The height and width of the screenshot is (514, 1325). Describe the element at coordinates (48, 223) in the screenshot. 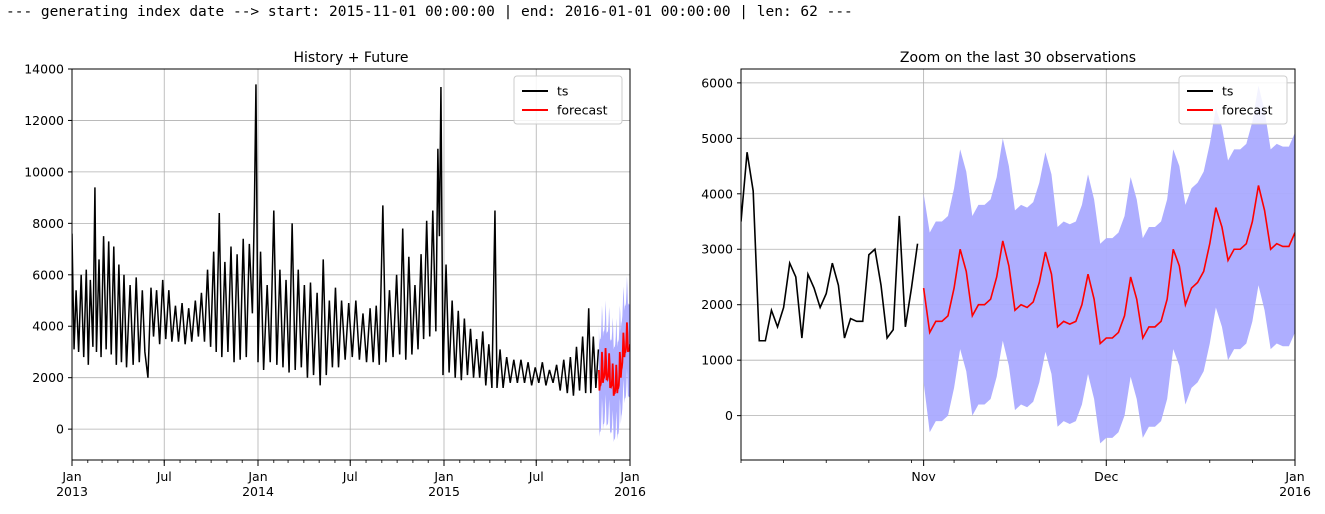

I see `y-tick-label: 8000` at that location.